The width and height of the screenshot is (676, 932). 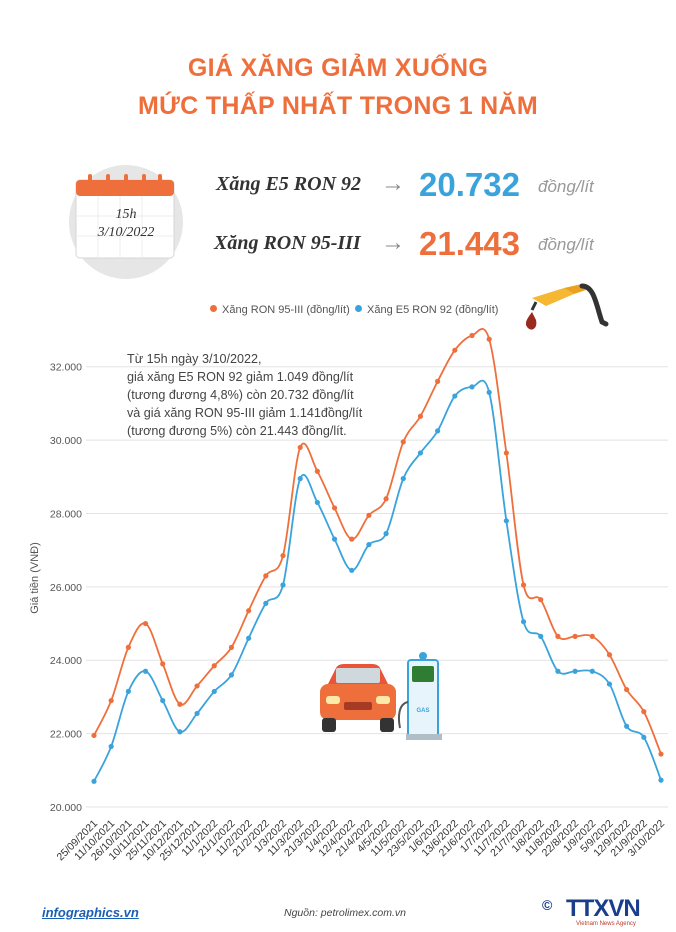 What do you see at coordinates (240, 395) in the screenshot?
I see `note-line: (tương đương 4,8%) còn 20.732 đồng/lít` at bounding box center [240, 395].